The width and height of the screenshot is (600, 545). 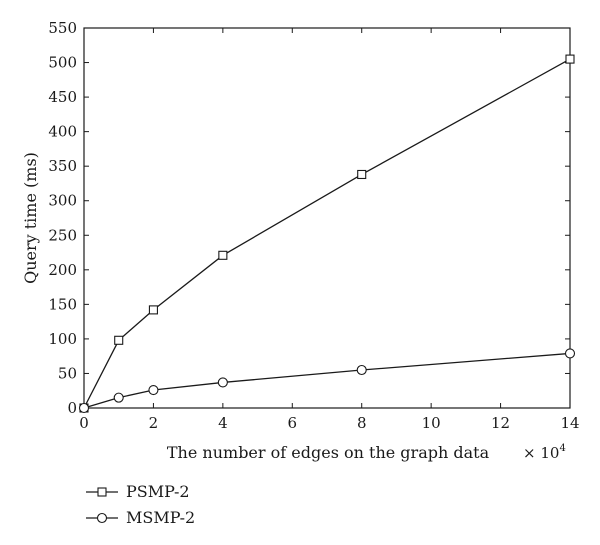 I want to click on y-tick-label: 350, so click(x=62, y=166).